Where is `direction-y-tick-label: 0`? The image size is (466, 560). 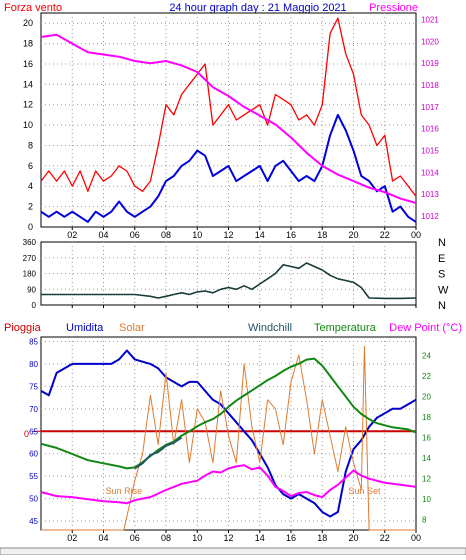
direction-y-tick-label: 0 is located at coordinates (34, 305).